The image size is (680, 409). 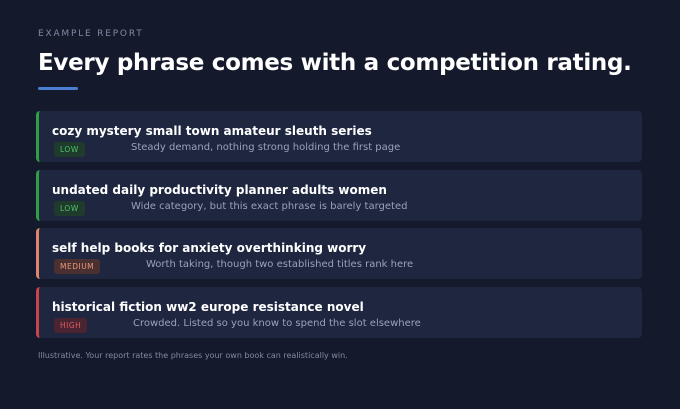 What do you see at coordinates (58, 88) in the screenshot?
I see `title-rule` at bounding box center [58, 88].